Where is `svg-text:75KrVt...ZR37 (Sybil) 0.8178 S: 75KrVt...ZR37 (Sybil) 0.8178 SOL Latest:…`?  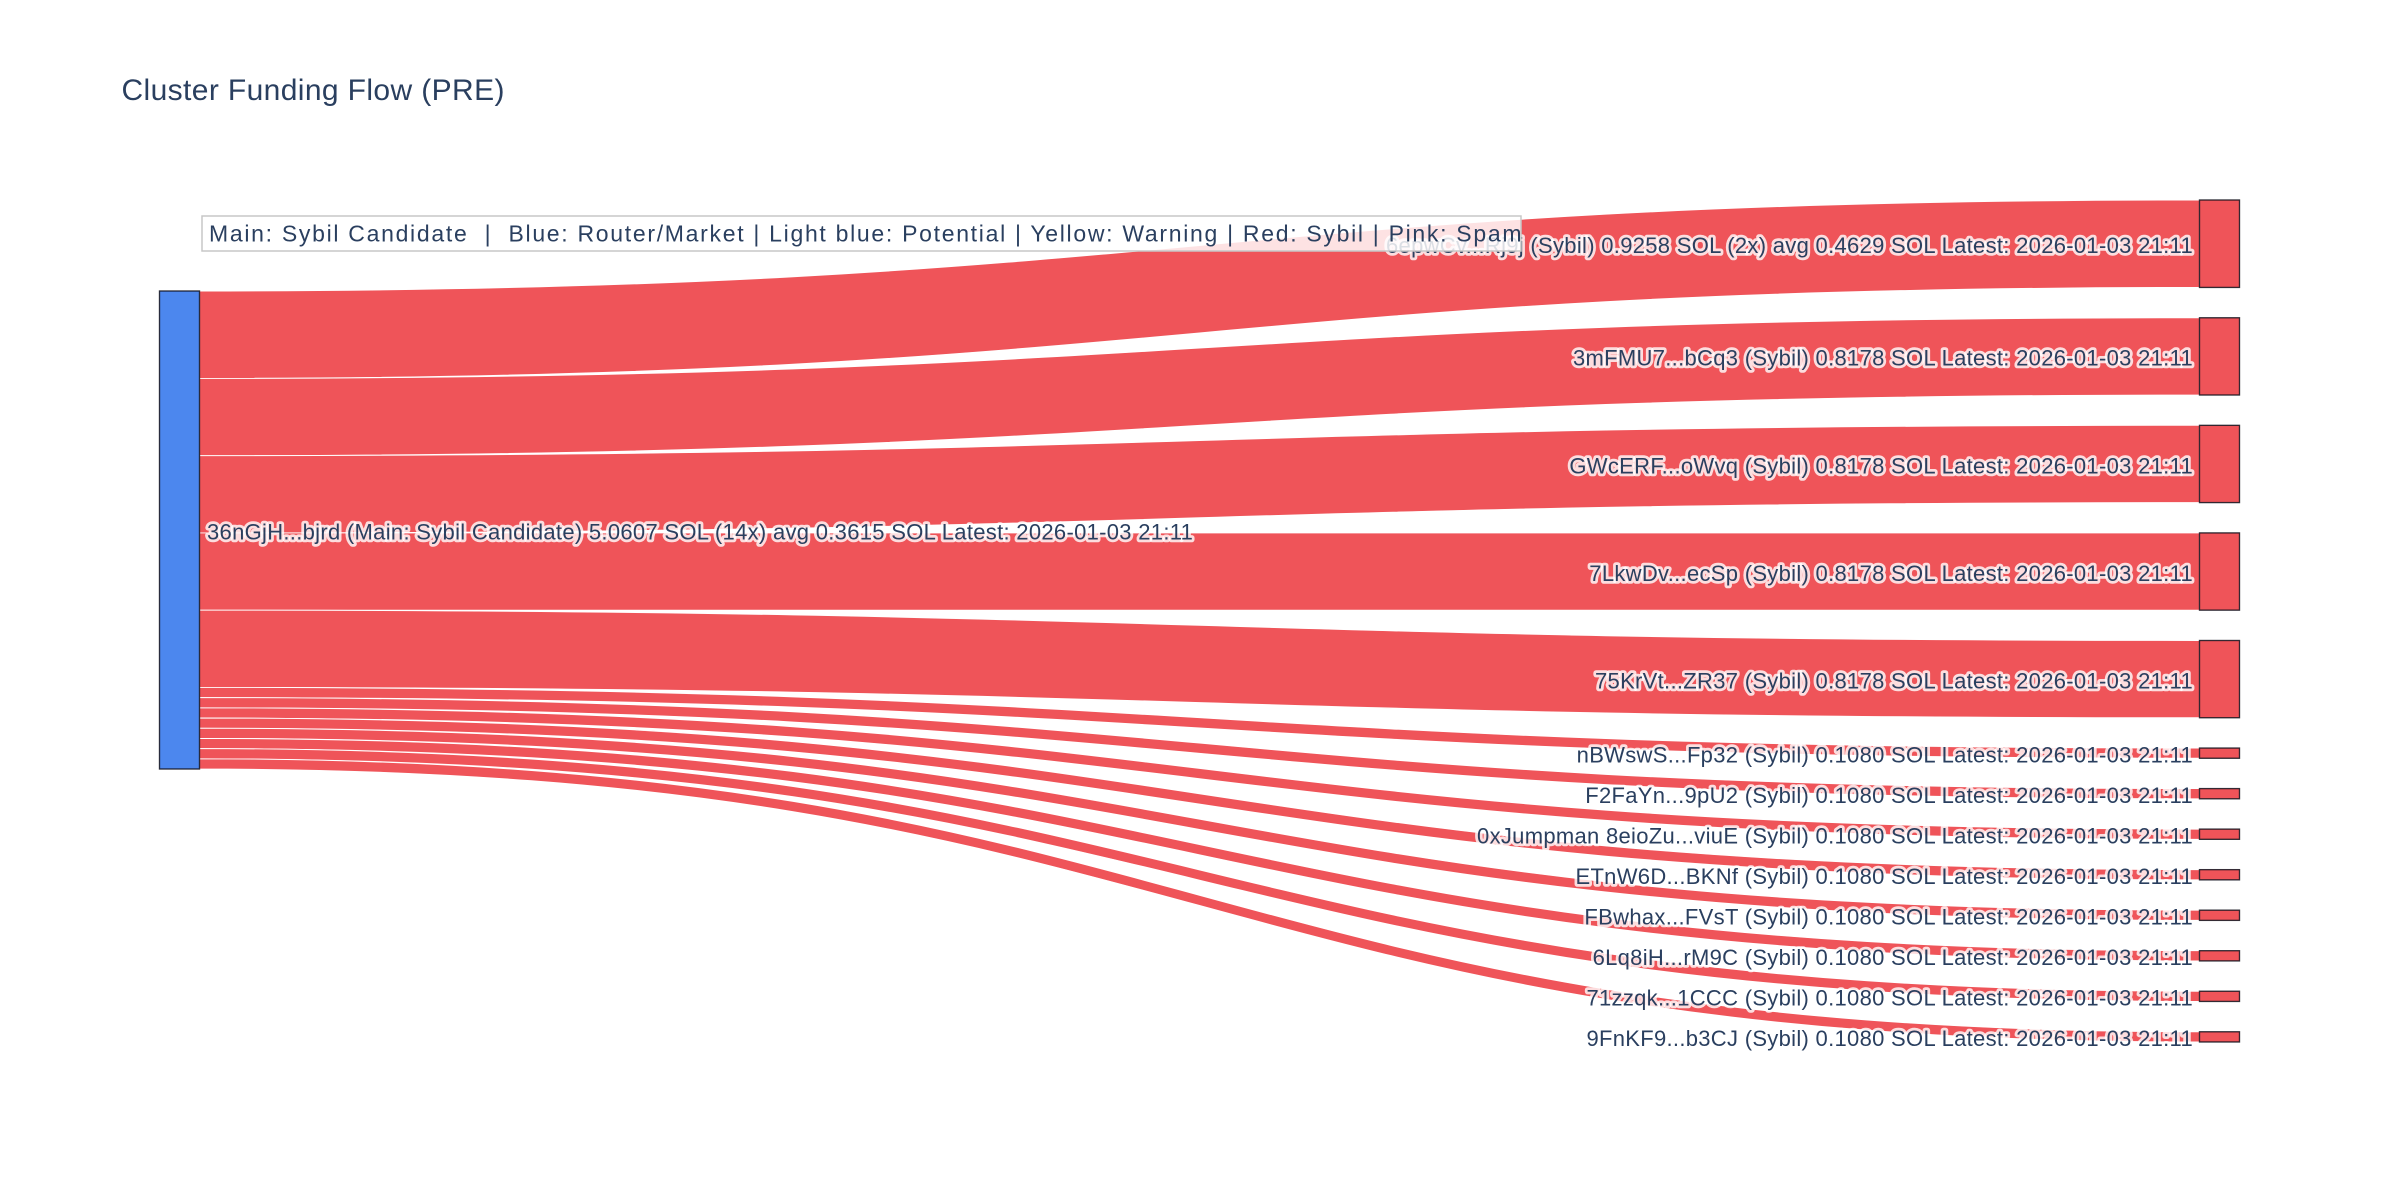
svg-text:75KrVt...ZR37 (Sybil) 0.8178 S: 75KrVt...ZR37 (Sybil) 0.8178 SOL Latest:… is located at coordinates (1894, 680).